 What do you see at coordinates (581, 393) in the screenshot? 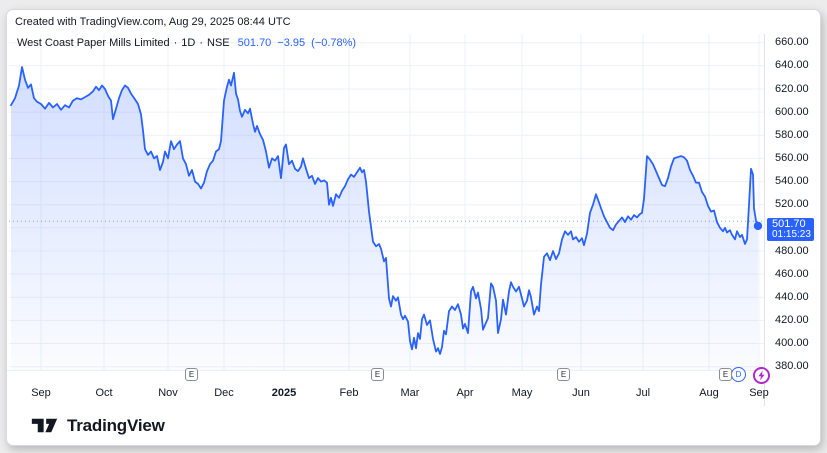
I see `time-axis-label: Jun` at bounding box center [581, 393].